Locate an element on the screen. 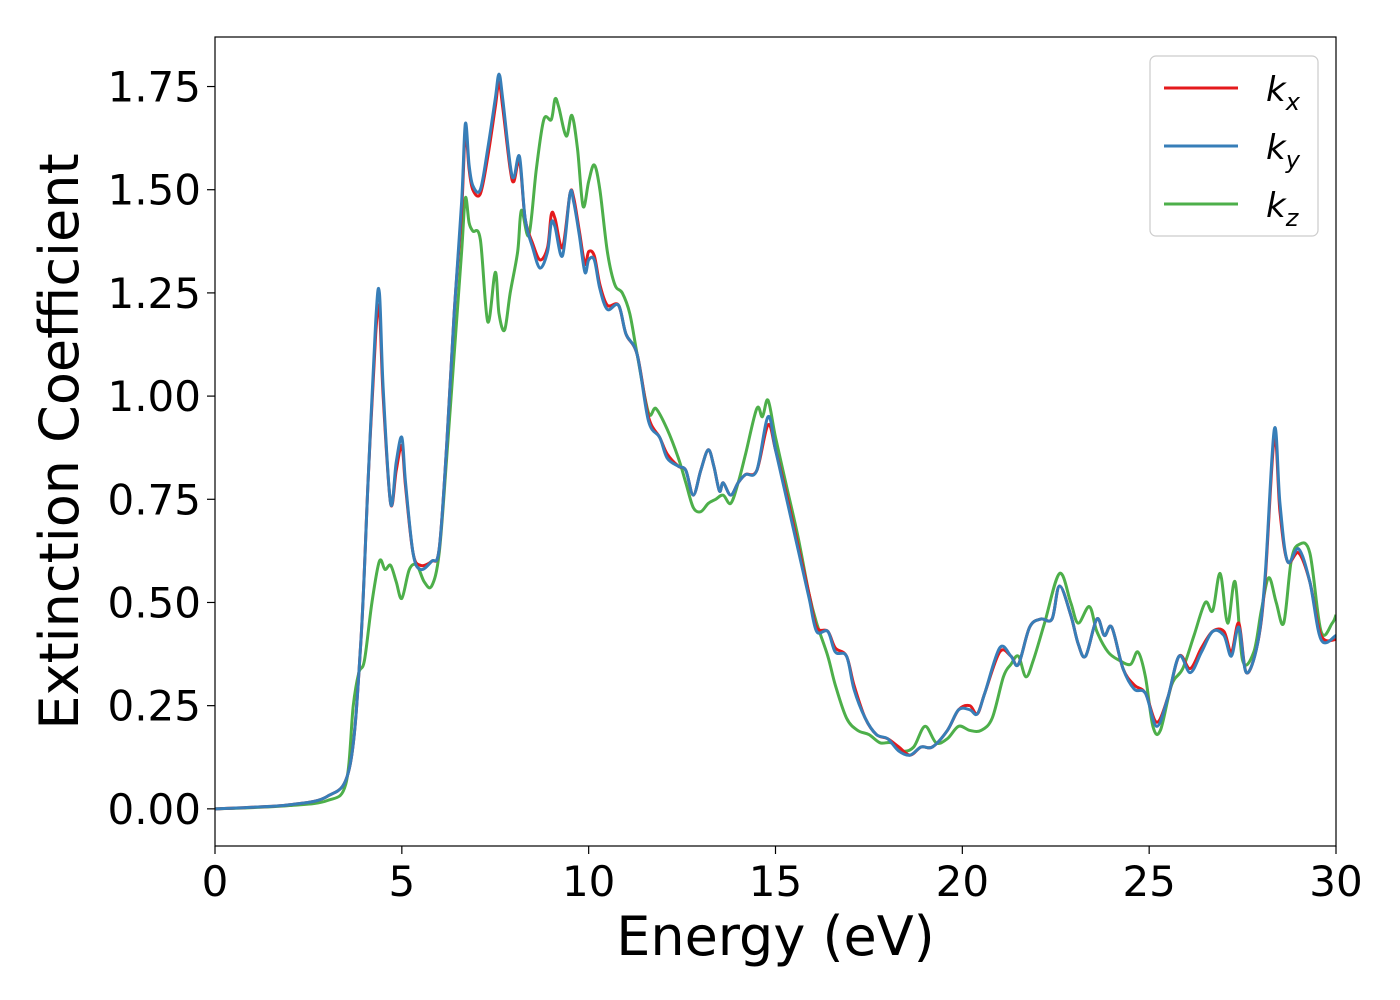  legend-label-subscript: z is located at coordinates (1292, 218).